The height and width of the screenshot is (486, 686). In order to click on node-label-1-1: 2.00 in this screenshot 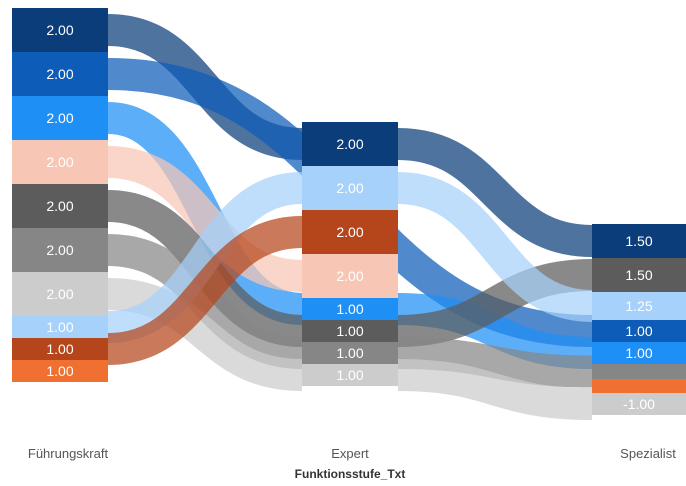, I will do `click(349, 188)`.